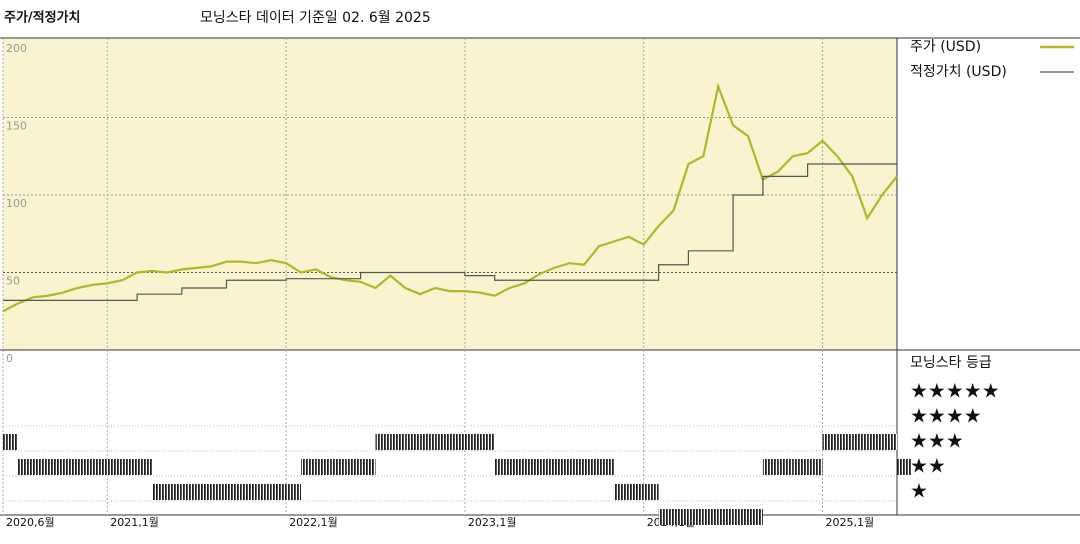 The height and width of the screenshot is (544, 1080). Describe the element at coordinates (919, 491) in the screenshot. I see `rating-level-label: ★` at that location.